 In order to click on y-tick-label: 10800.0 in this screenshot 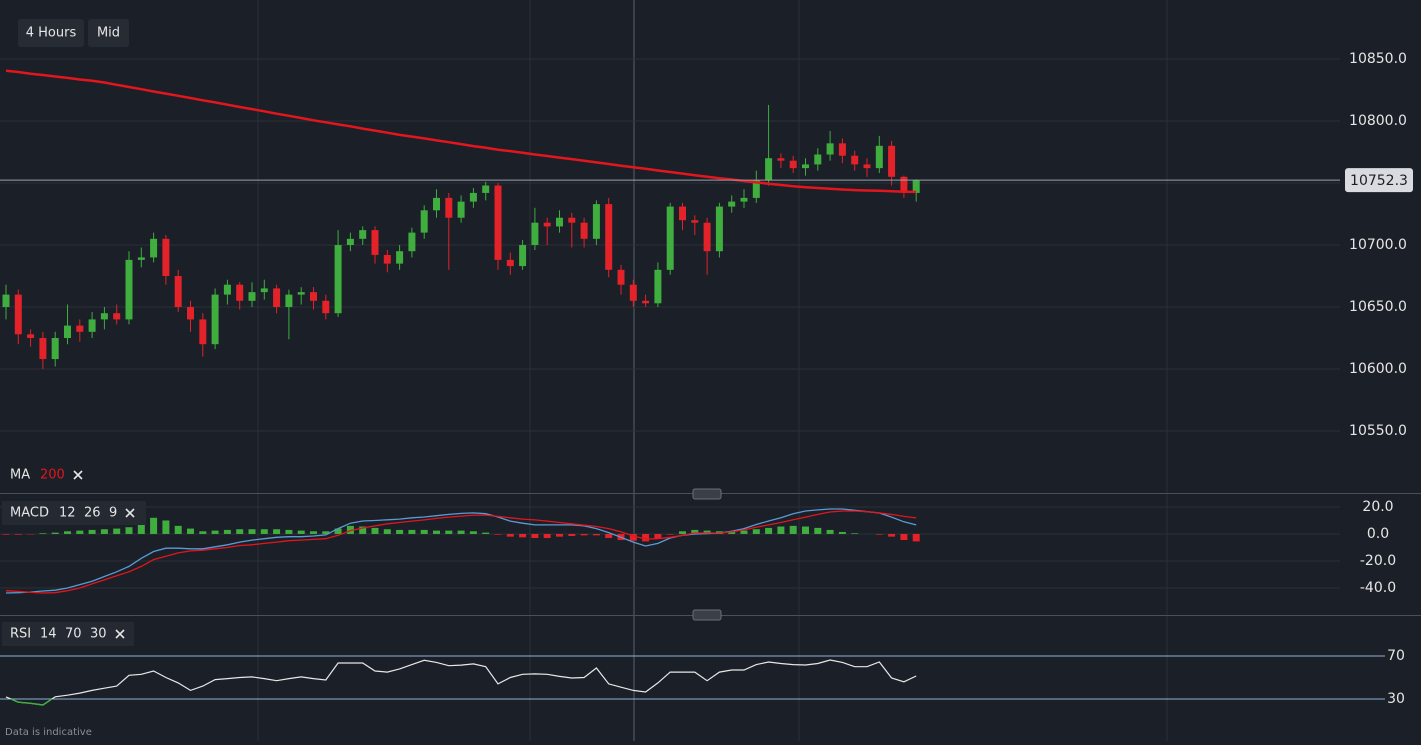, I will do `click(1378, 121)`.